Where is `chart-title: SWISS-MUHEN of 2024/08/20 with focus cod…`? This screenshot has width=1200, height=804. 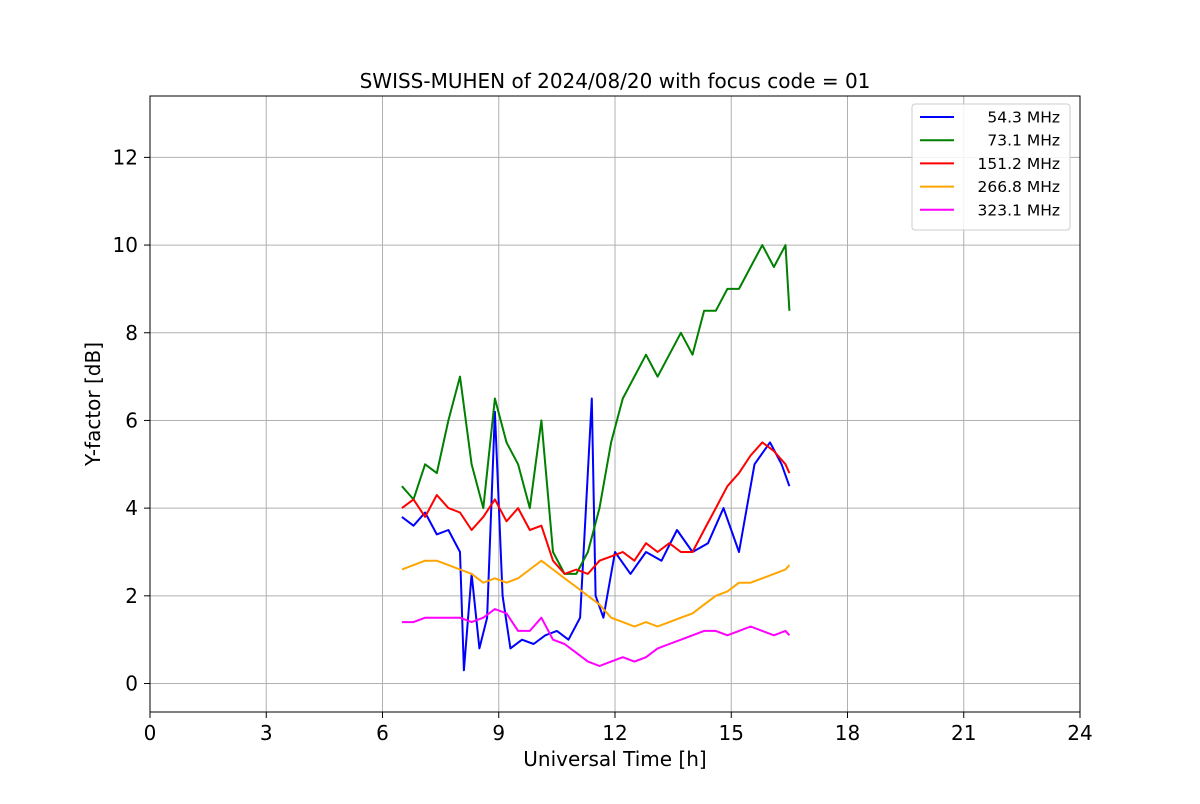
chart-title: SWISS-MUHEN of 2024/08/20 with focus cod… is located at coordinates (615, 81).